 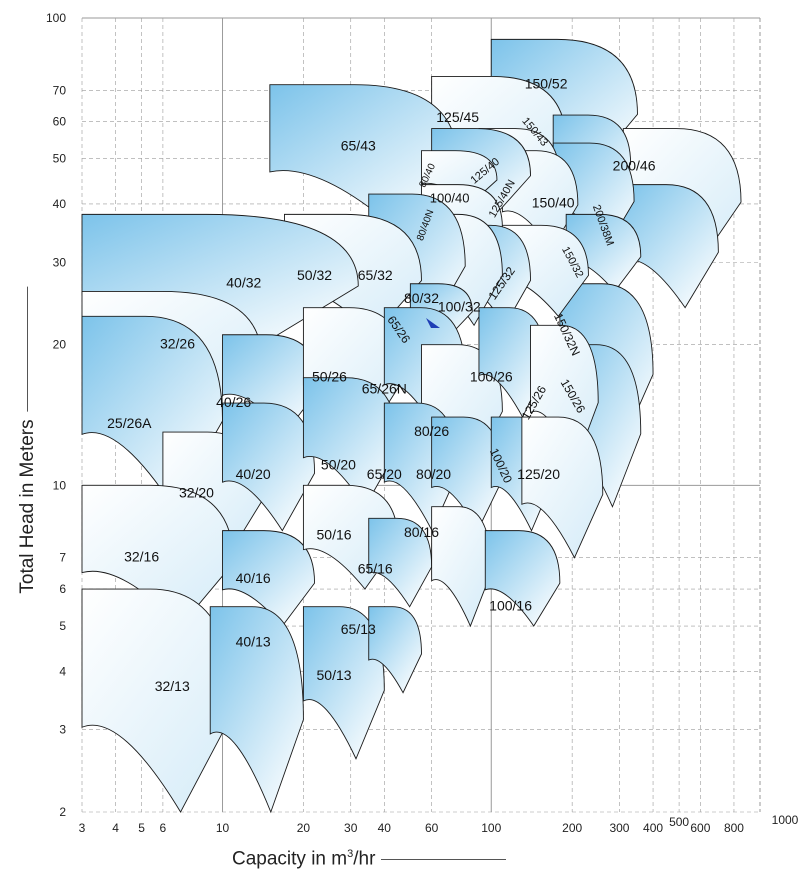 I want to click on x-axis-title-rule, so click(x=444, y=859).